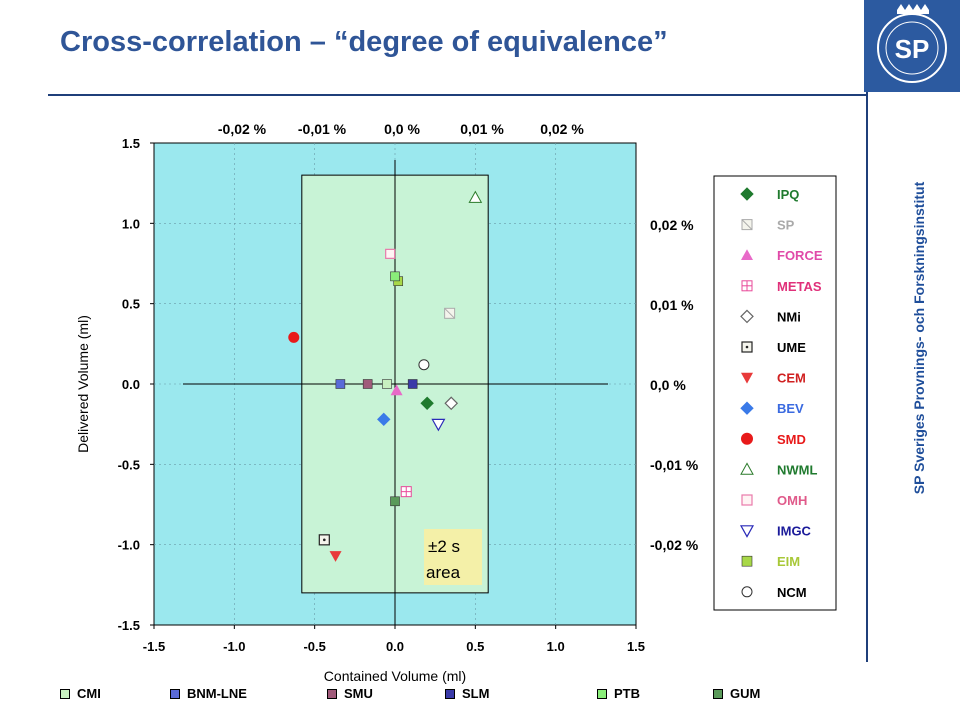  I want to click on legend-marker-cem-shape, so click(747, 378).